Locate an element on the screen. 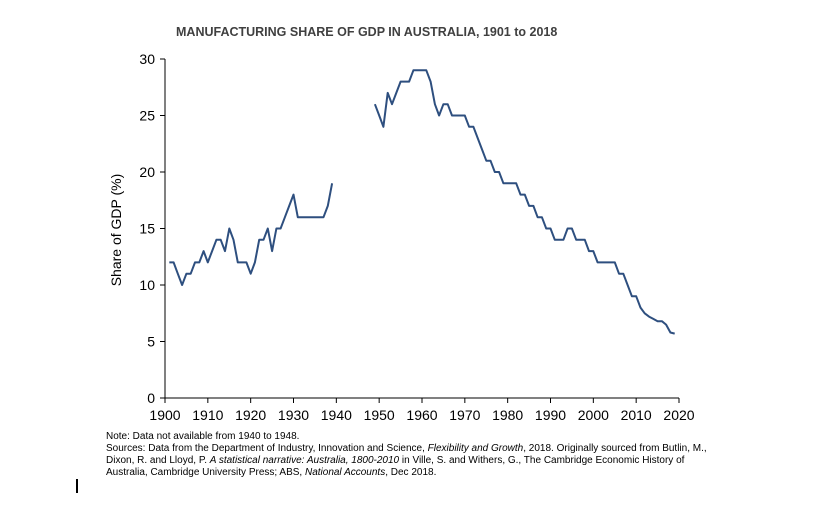 Image resolution: width=817 pixels, height=517 pixels. x-tick-label: 1970 is located at coordinates (464, 415).